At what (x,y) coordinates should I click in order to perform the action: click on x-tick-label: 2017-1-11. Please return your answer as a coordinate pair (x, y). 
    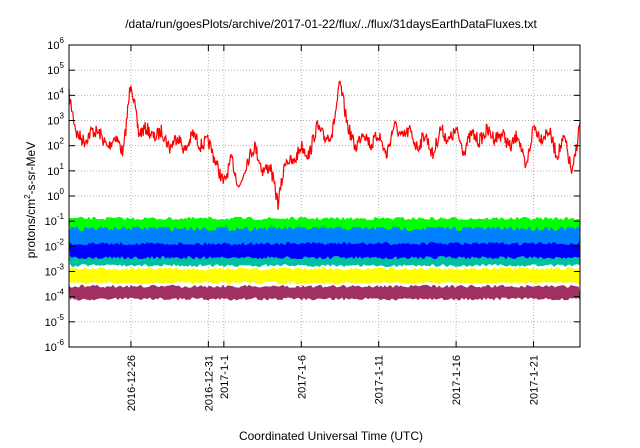
    Looking at the image, I should click on (380, 379).